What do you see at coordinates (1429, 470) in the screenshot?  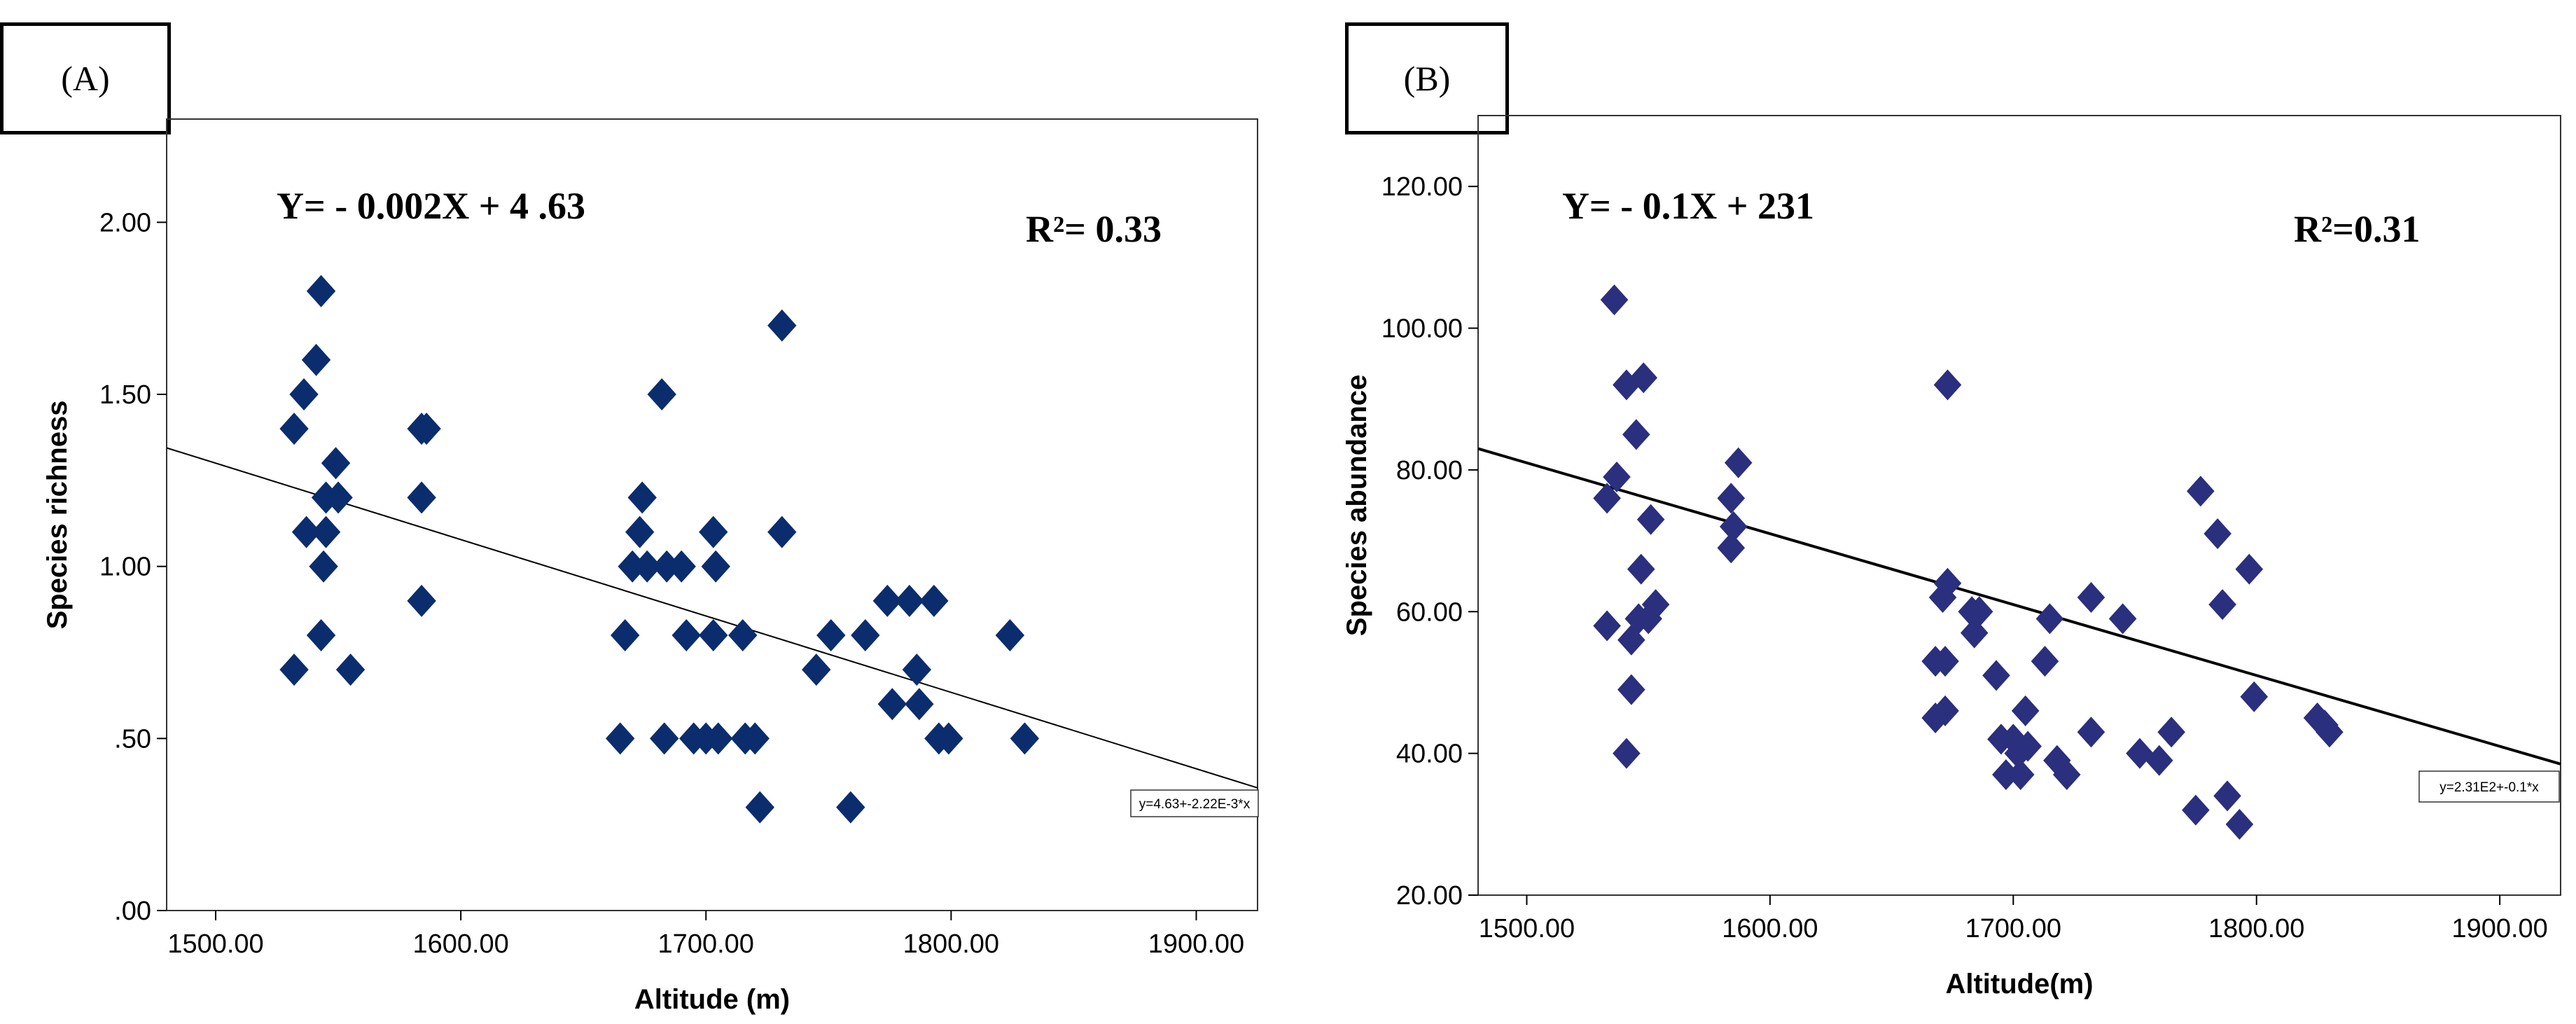 I see `y-tick-label: 80.00` at bounding box center [1429, 470].